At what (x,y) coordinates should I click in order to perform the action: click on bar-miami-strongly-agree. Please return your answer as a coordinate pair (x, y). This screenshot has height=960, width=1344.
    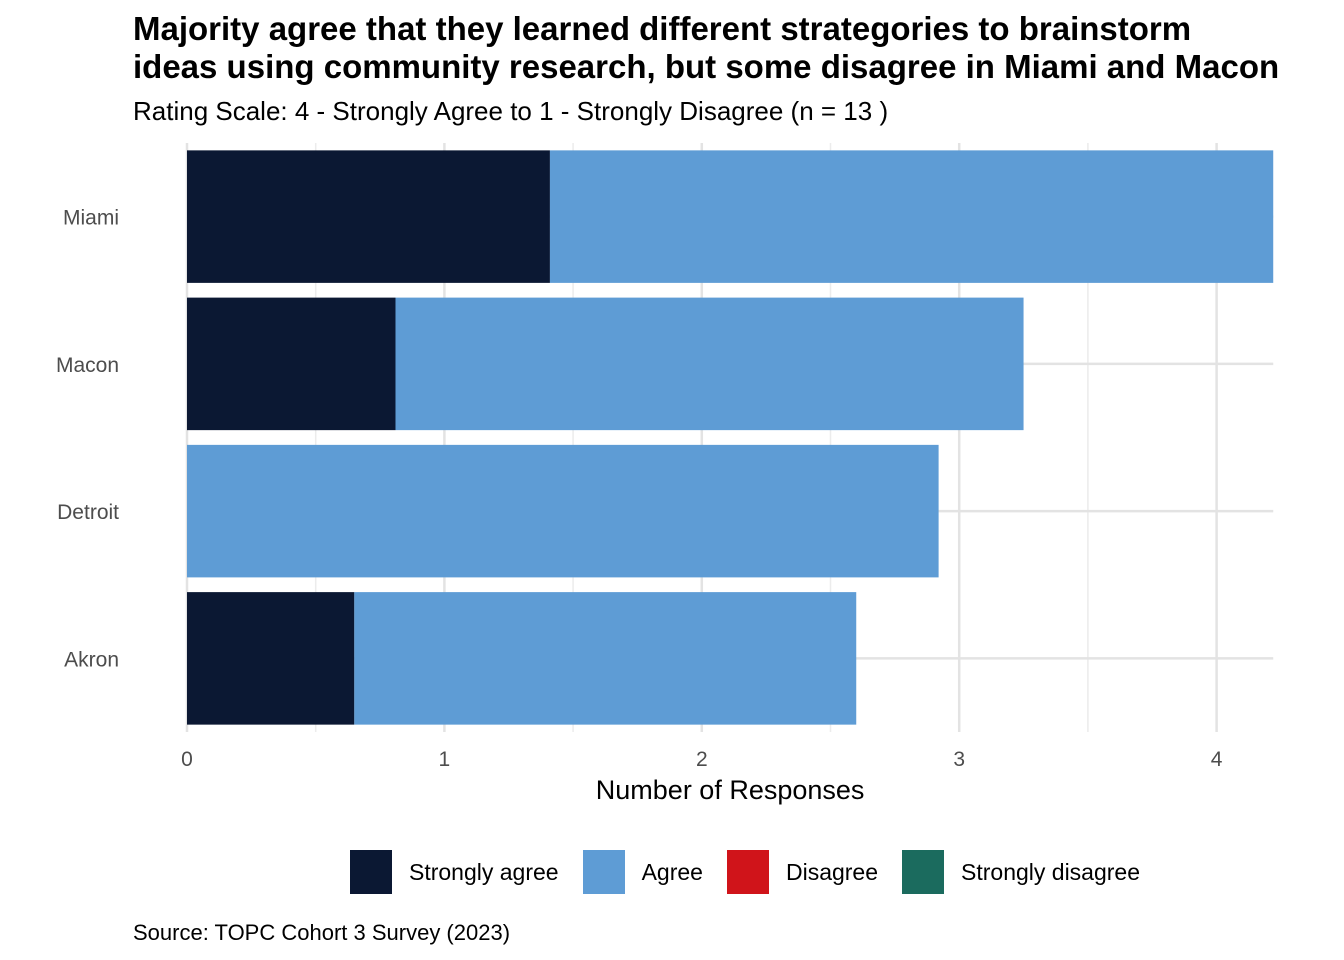
    Looking at the image, I should click on (368, 216).